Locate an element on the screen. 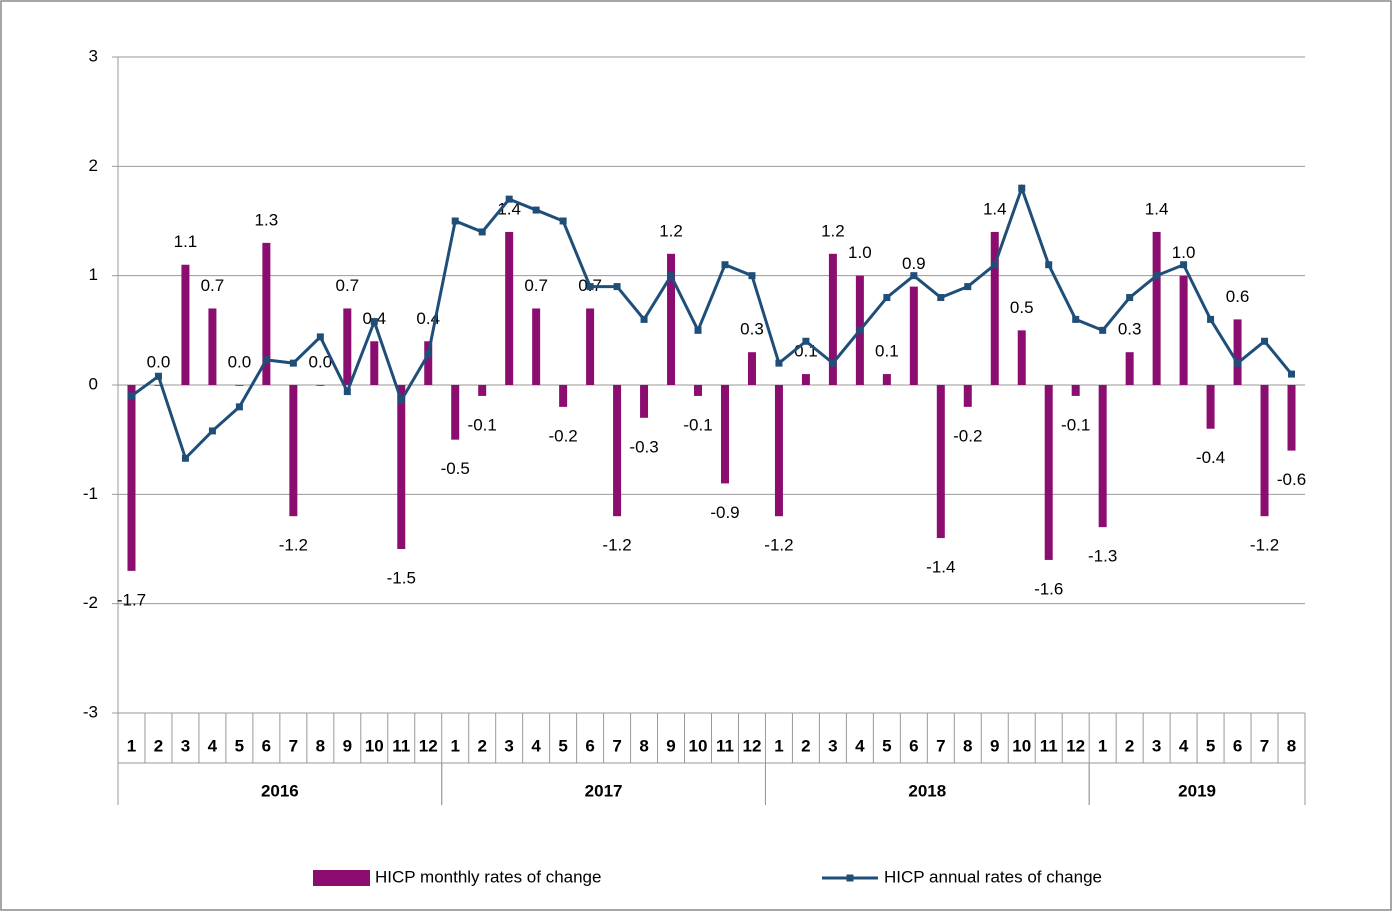 The width and height of the screenshot is (1392, 916). data-label: 0.3 is located at coordinates (752, 329).